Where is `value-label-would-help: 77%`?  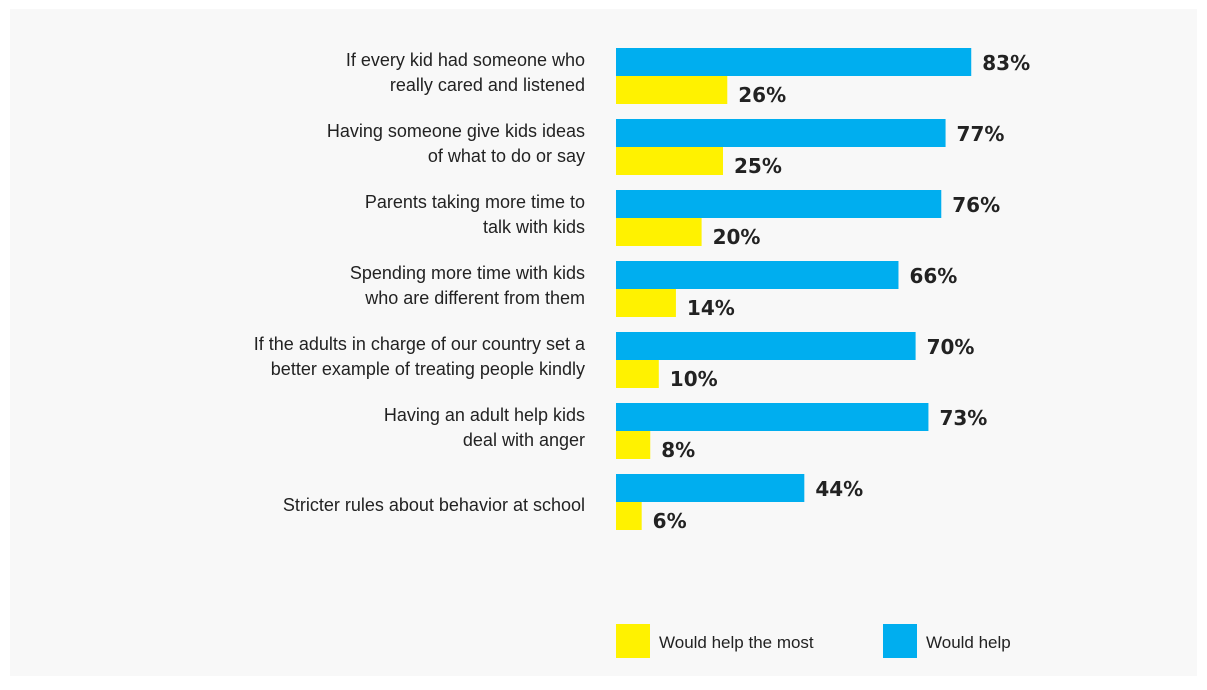 value-label-would-help: 77% is located at coordinates (981, 134).